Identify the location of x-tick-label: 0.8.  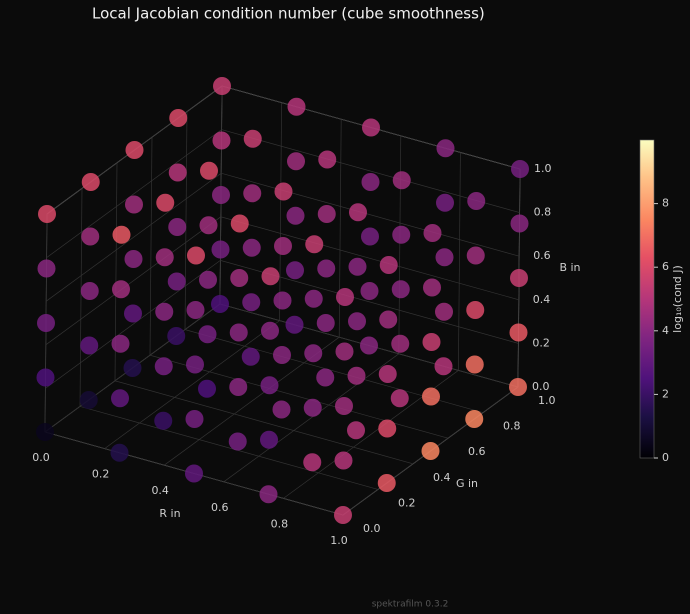
(280, 523).